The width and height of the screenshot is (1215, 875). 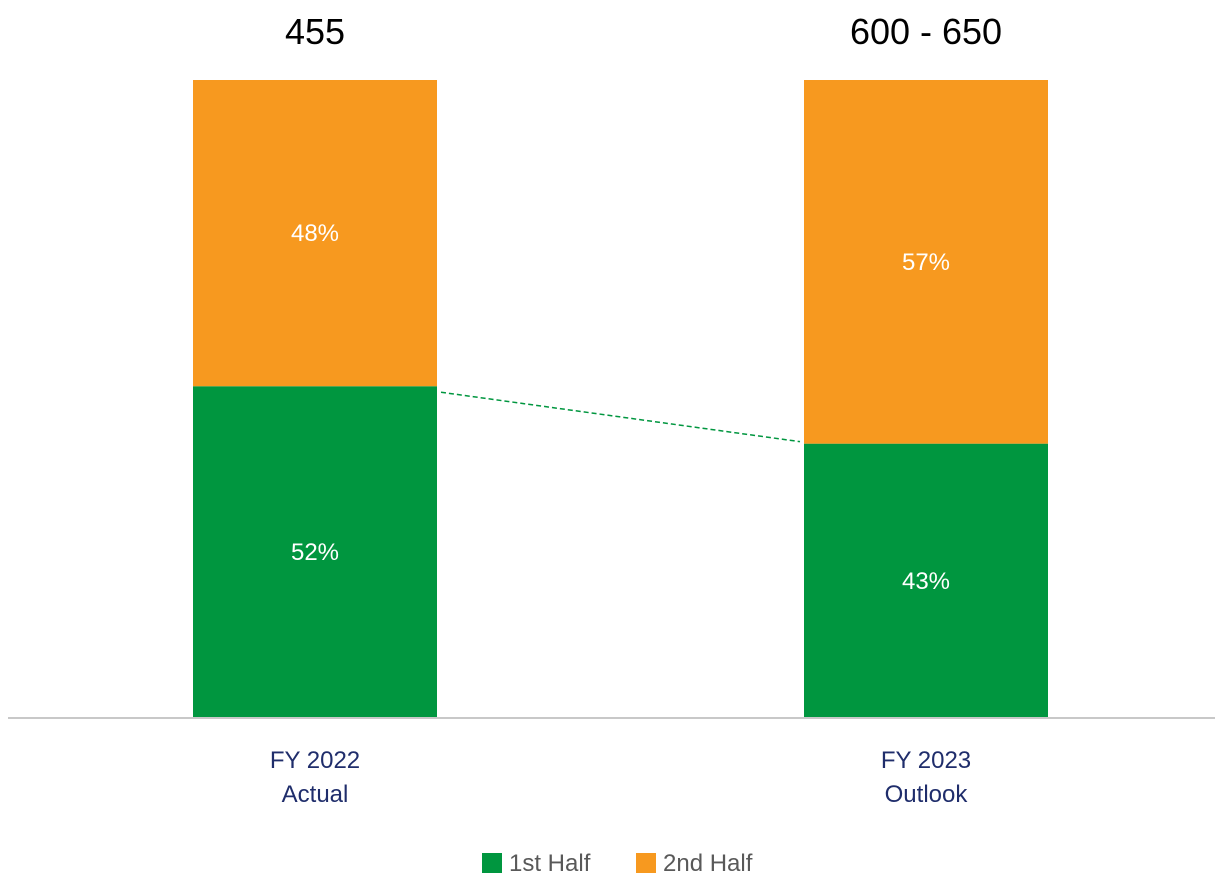 What do you see at coordinates (550, 862) in the screenshot?
I see `legend-label: 1st Half` at bounding box center [550, 862].